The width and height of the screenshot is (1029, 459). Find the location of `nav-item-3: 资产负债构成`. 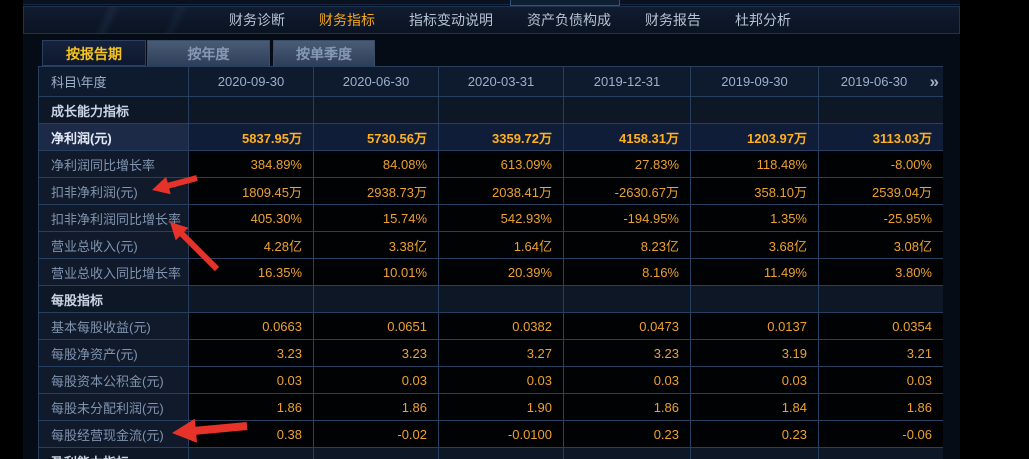

nav-item-3: 资产负债构成 is located at coordinates (569, 20).